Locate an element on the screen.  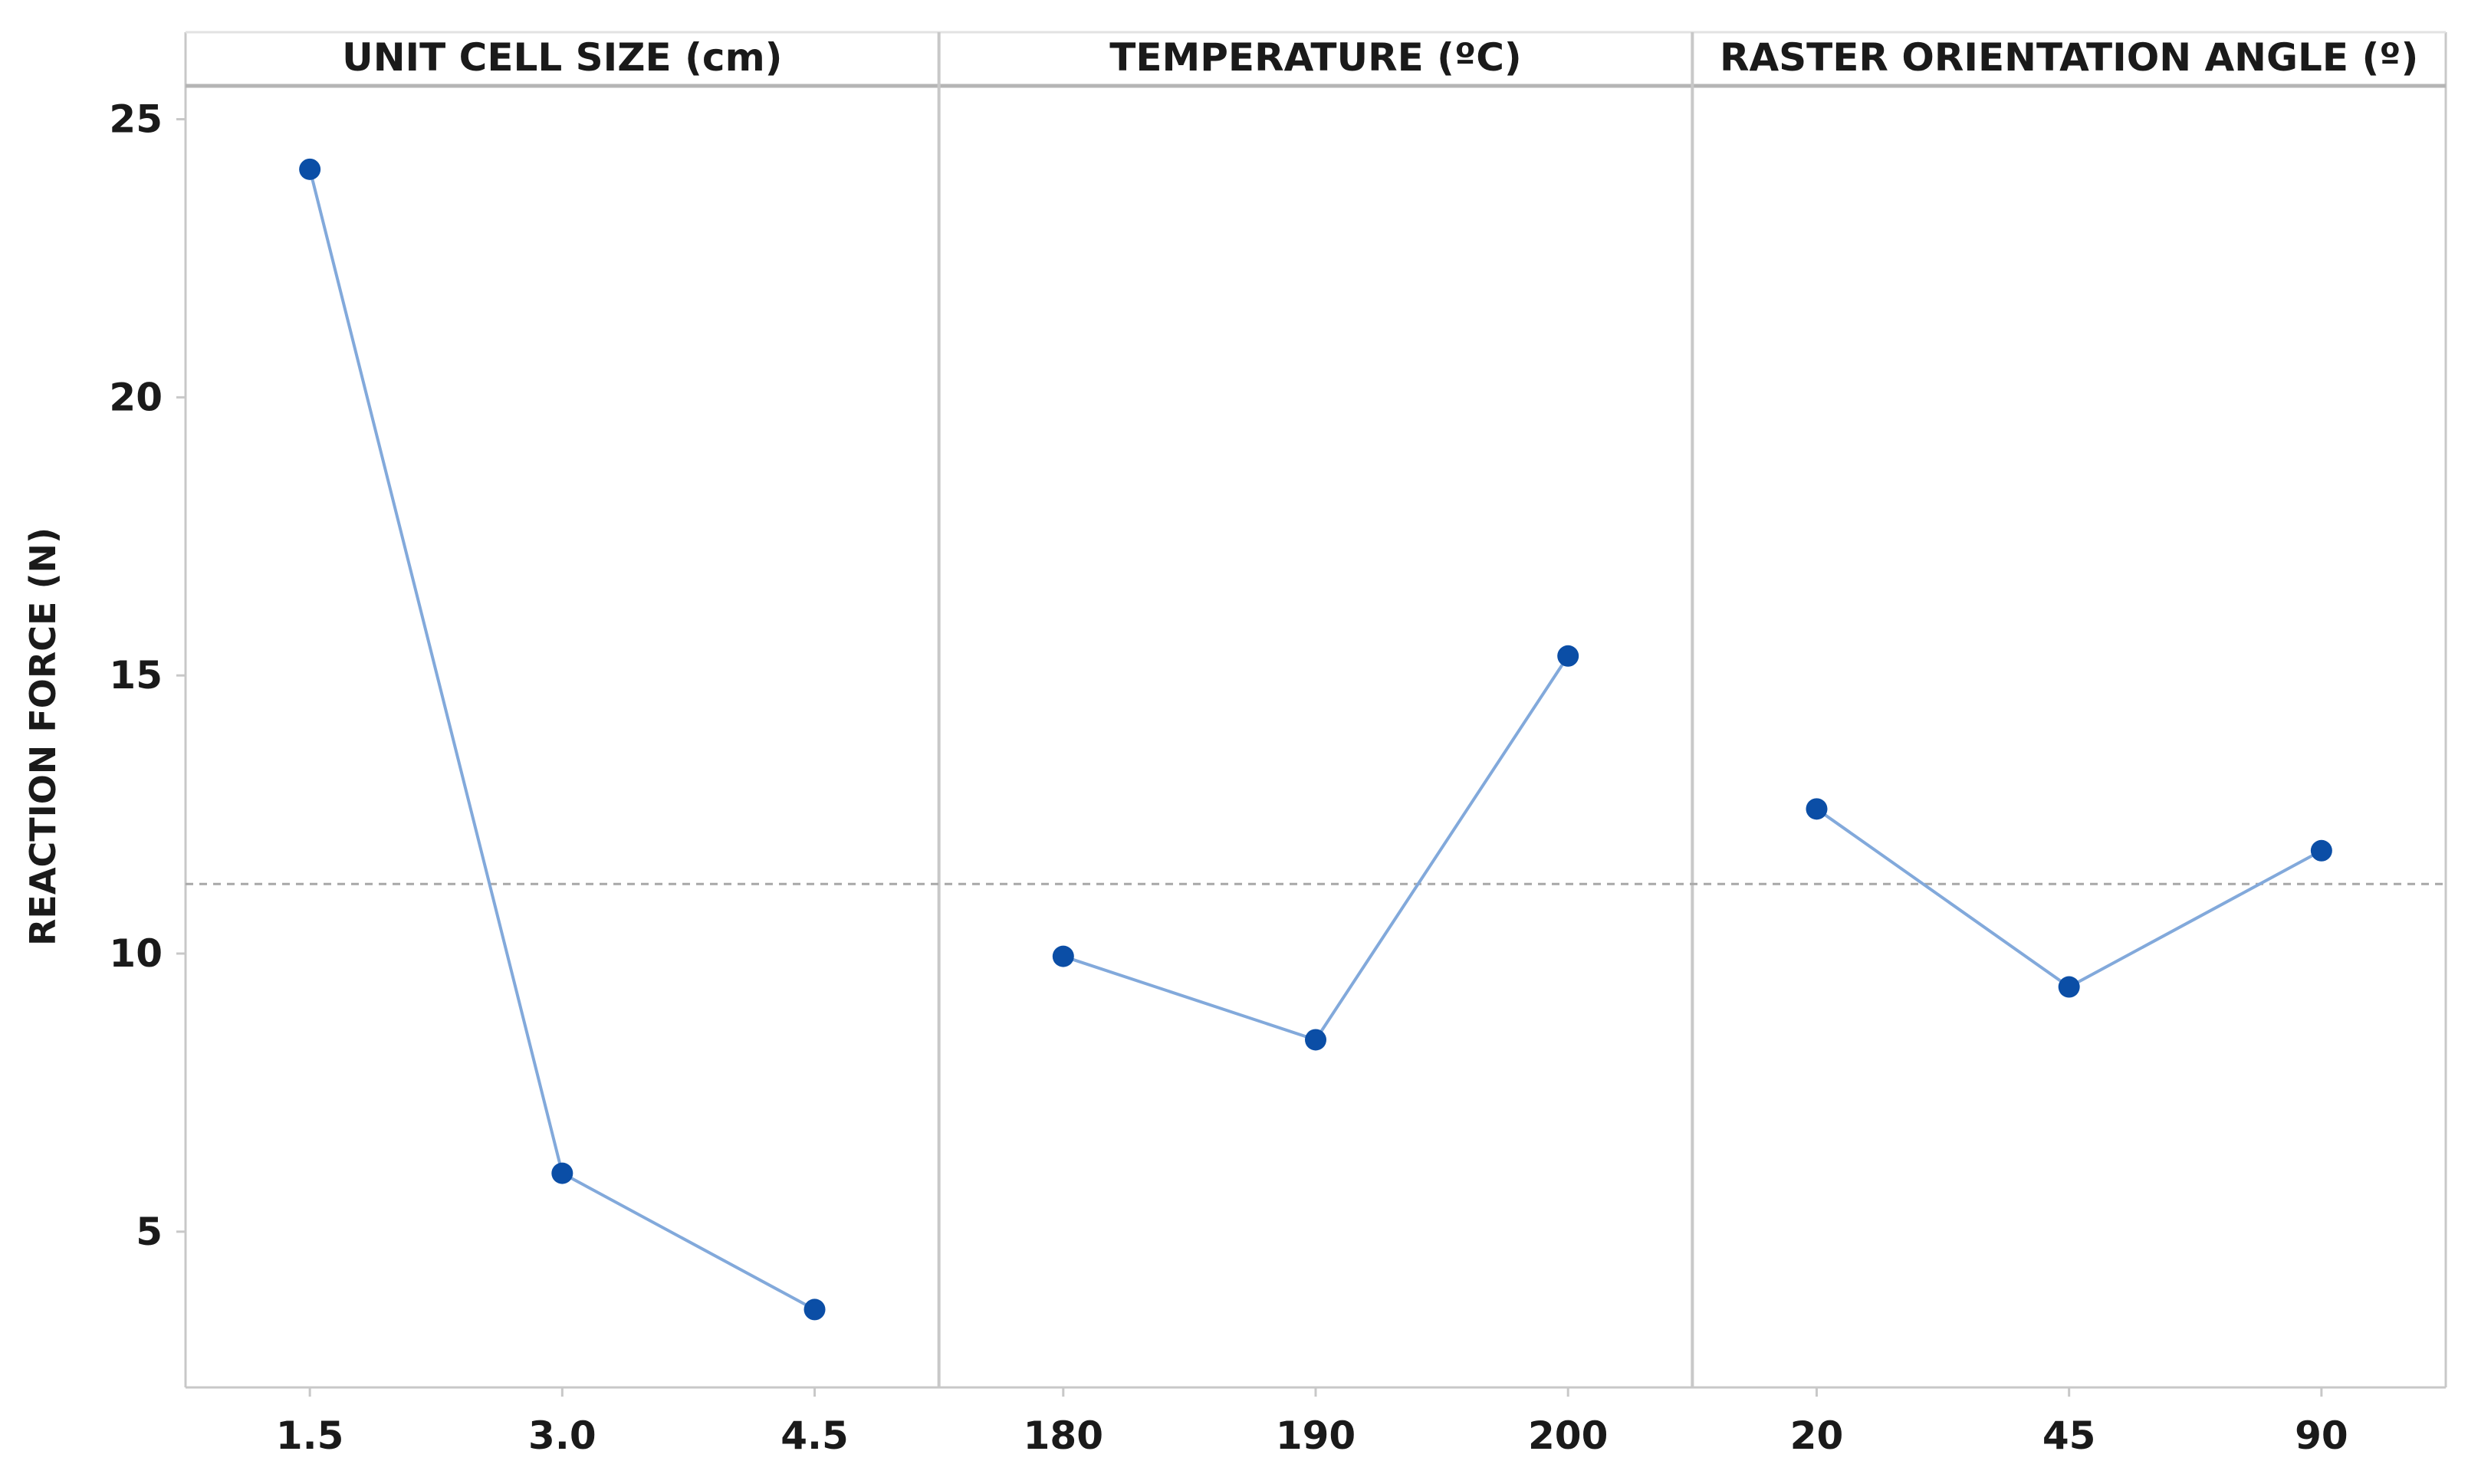
y-tick-label: 5 is located at coordinates (150, 1232).